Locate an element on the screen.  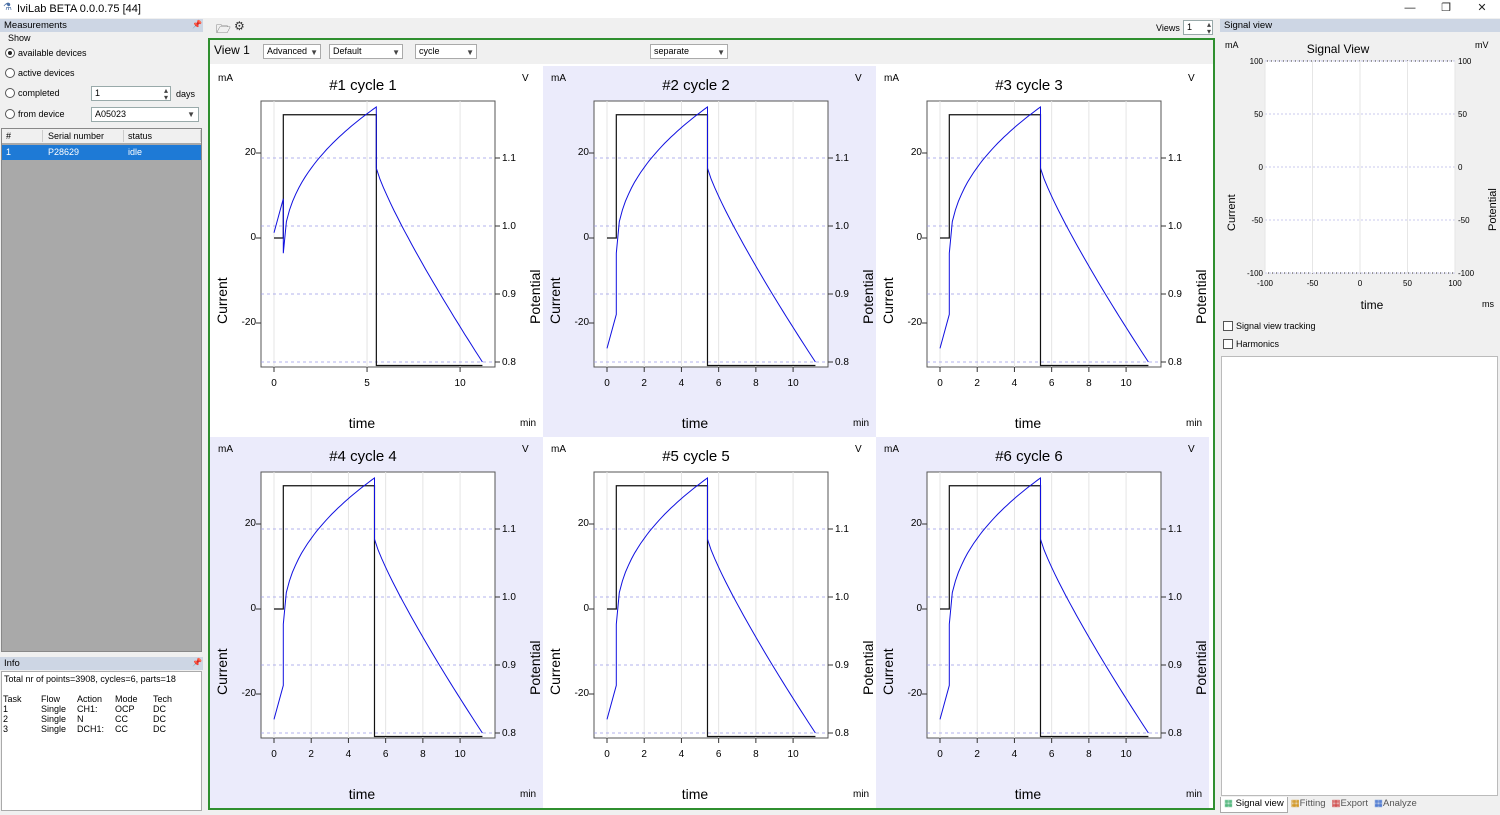
measurements-panel-header: Measurements is located at coordinates (101, 25).